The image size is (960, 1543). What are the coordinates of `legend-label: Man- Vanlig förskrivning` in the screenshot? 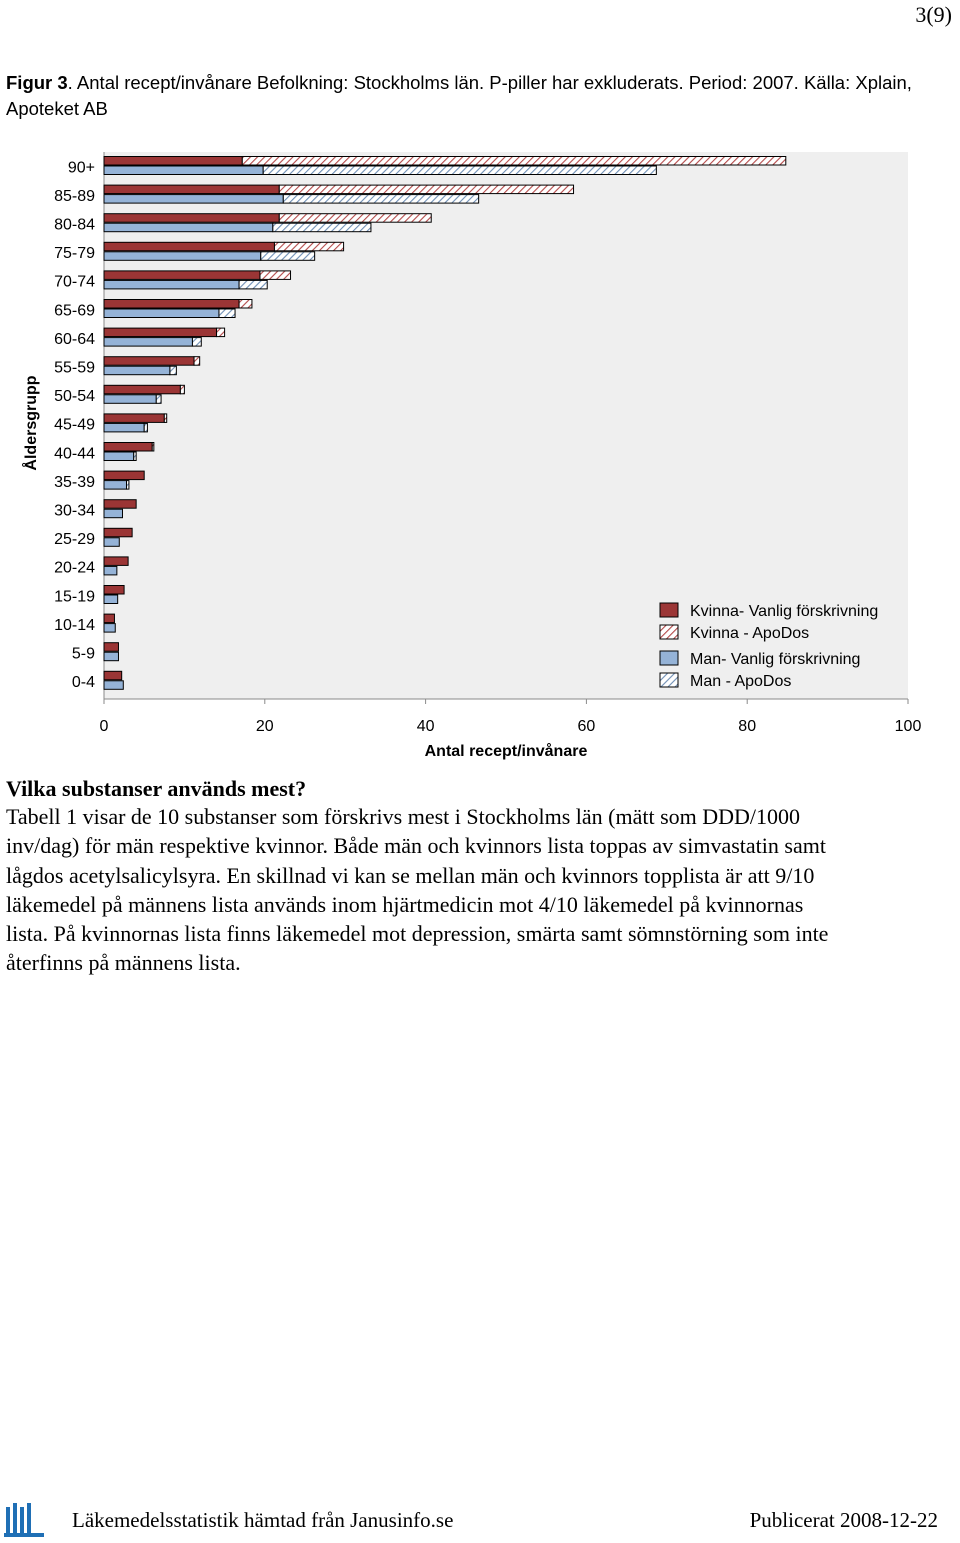 It's located at (775, 659).